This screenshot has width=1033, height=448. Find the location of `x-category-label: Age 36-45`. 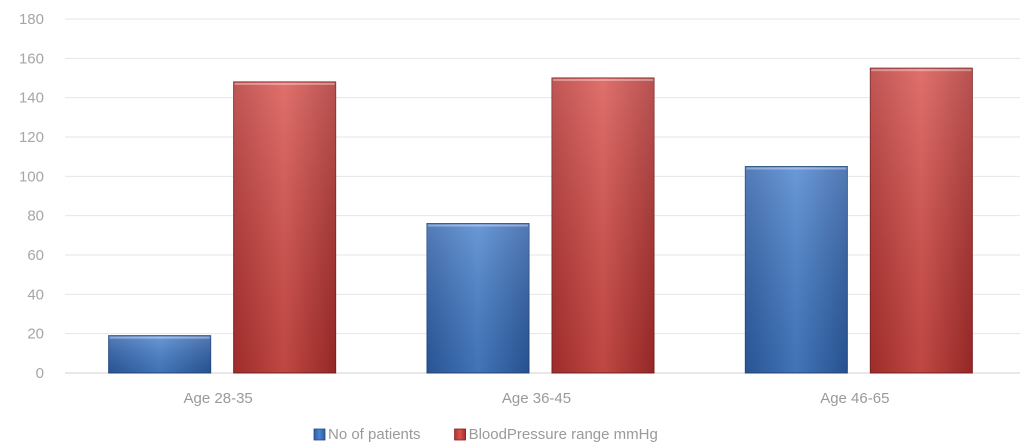

x-category-label: Age 36-45 is located at coordinates (536, 398).